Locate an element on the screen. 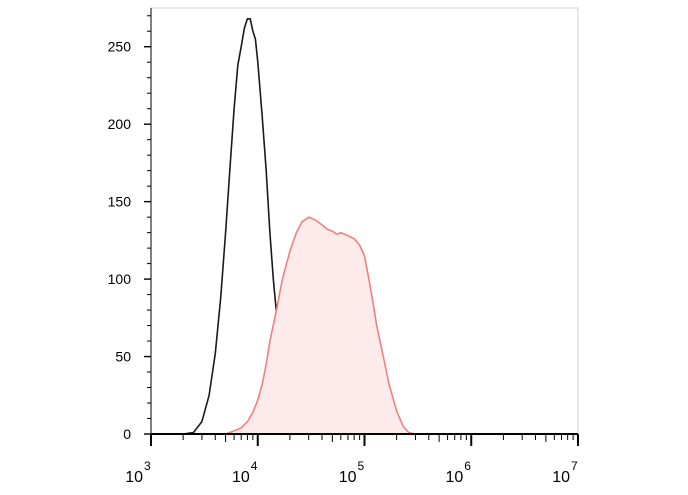  x-tick-label-exponent: 4 is located at coordinates (254, 466).